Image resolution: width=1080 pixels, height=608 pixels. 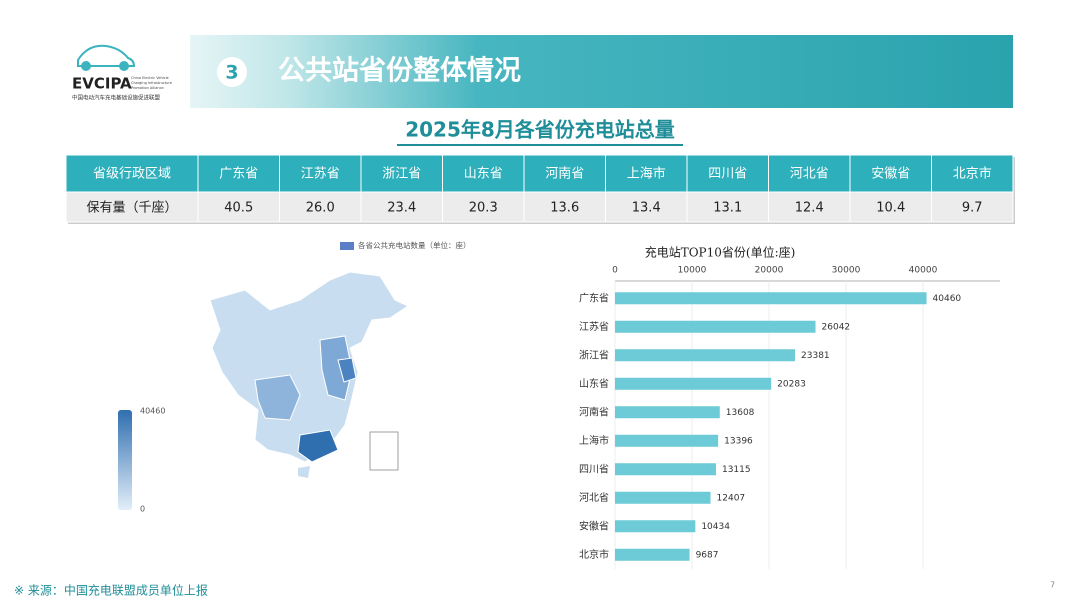 What do you see at coordinates (594, 468) in the screenshot?
I see `y-tick-label: 四川省` at bounding box center [594, 468].